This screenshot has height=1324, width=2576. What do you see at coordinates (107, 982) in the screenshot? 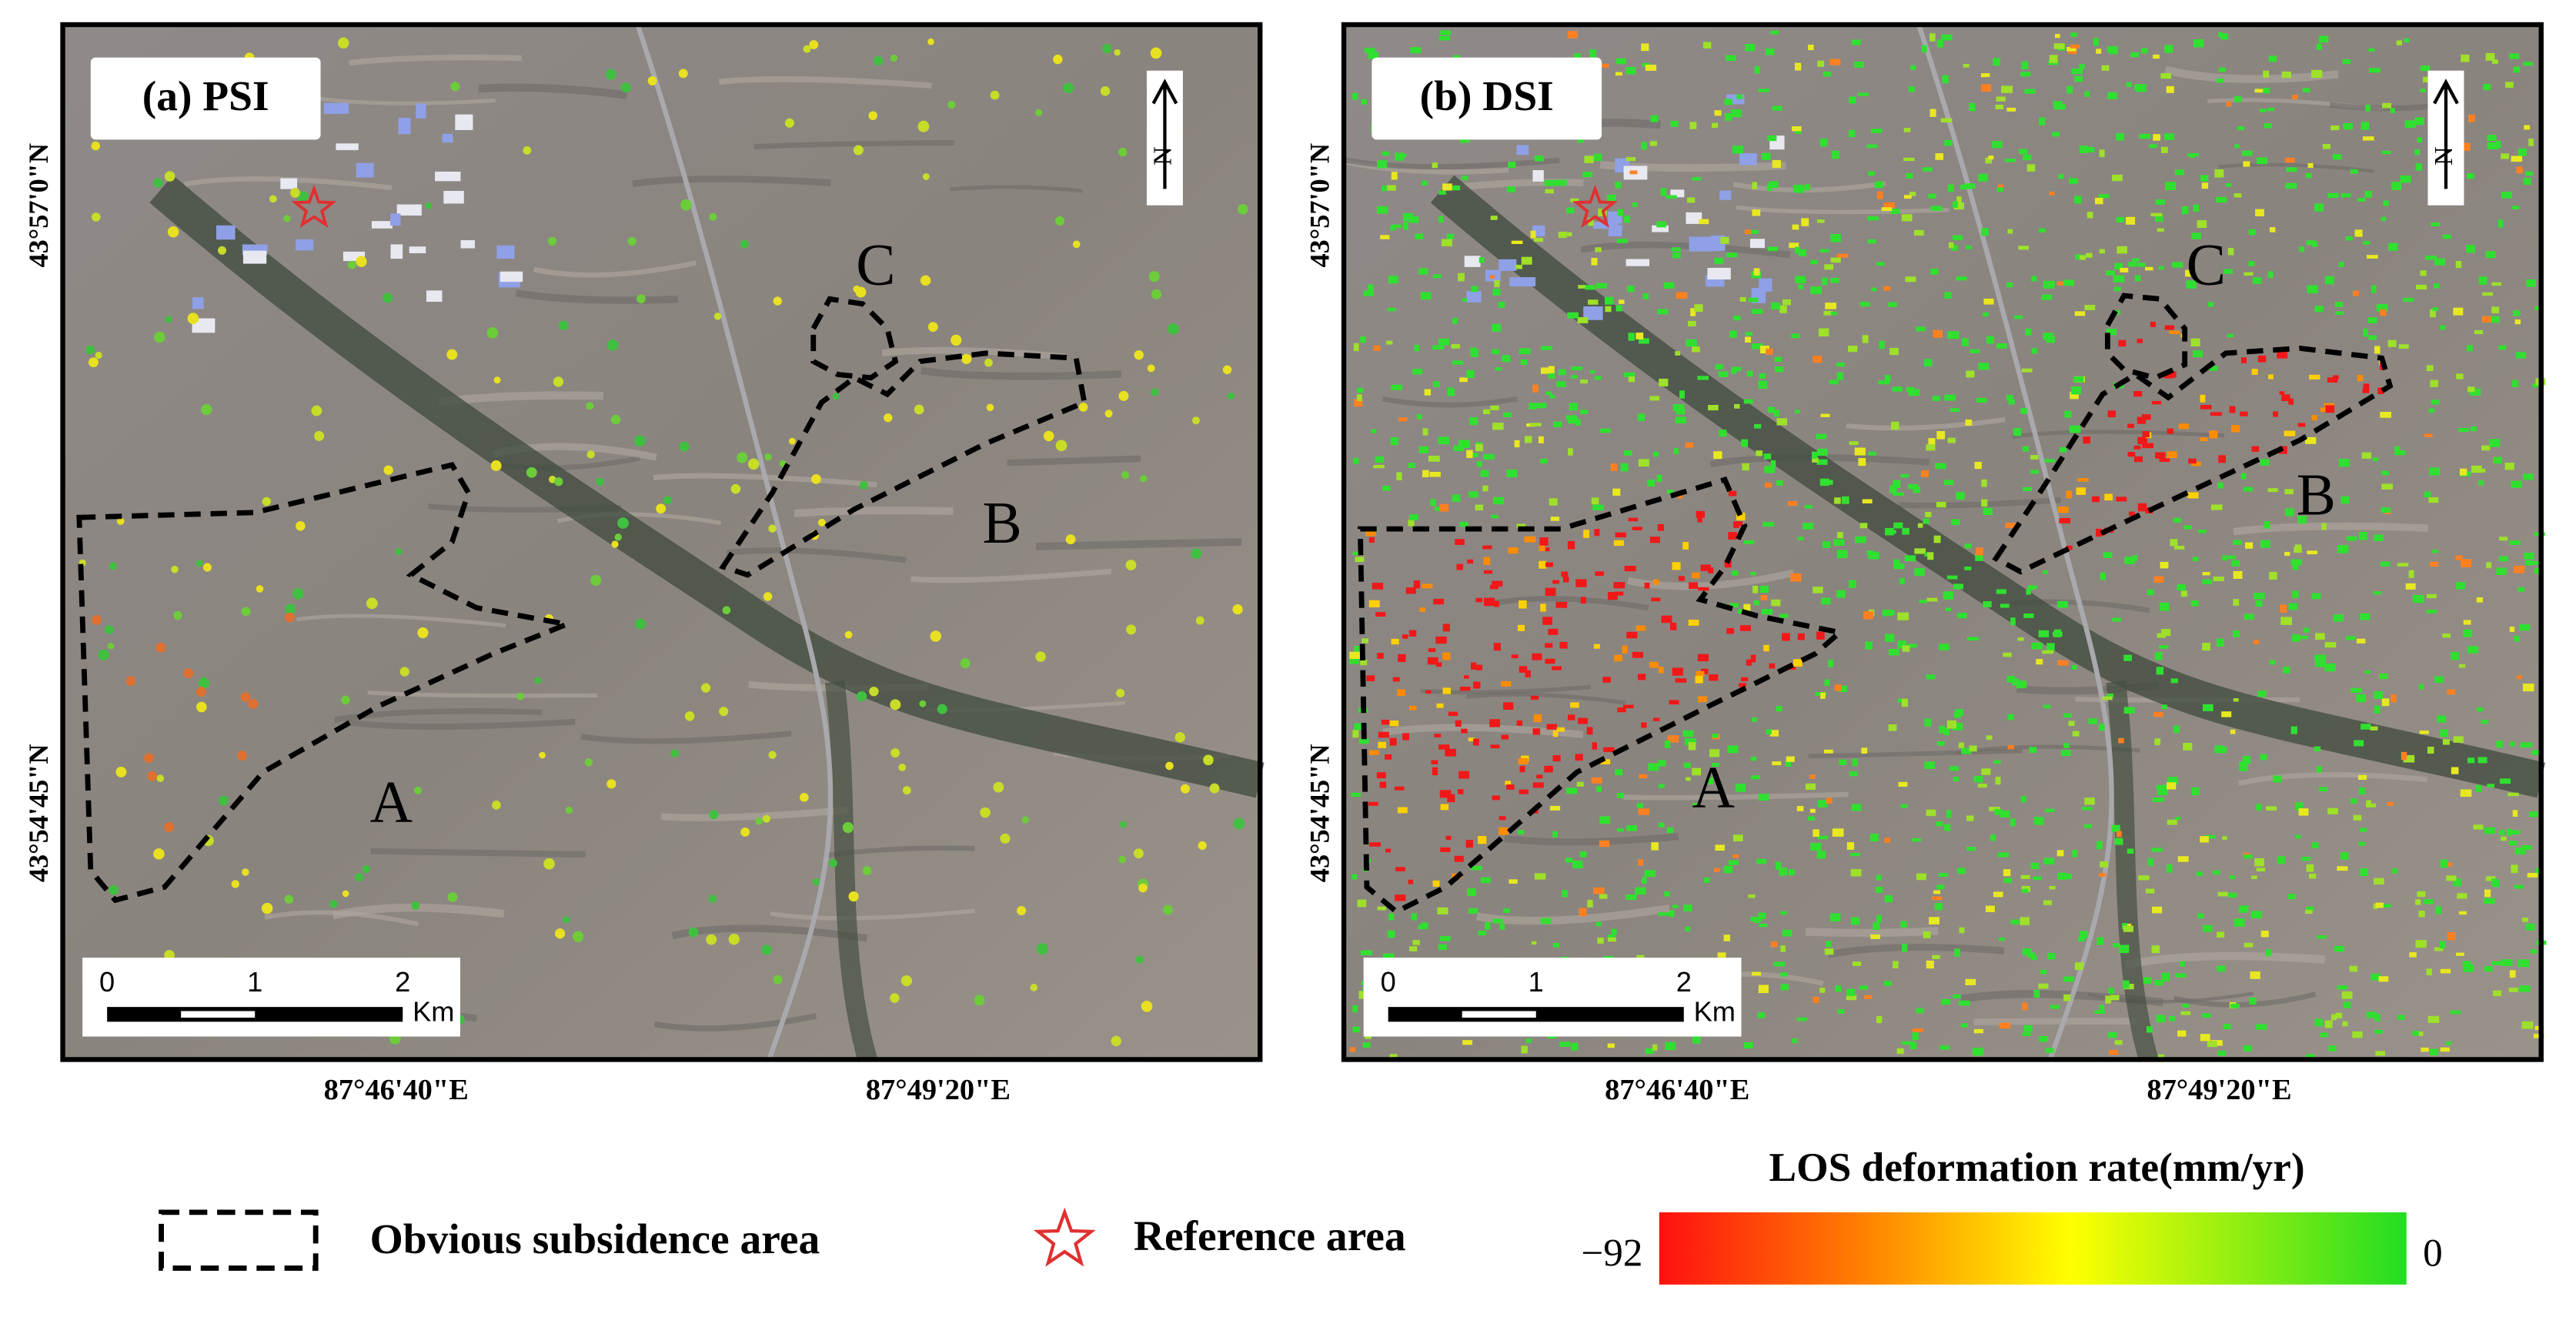
I see `scale-label: 0` at bounding box center [107, 982].